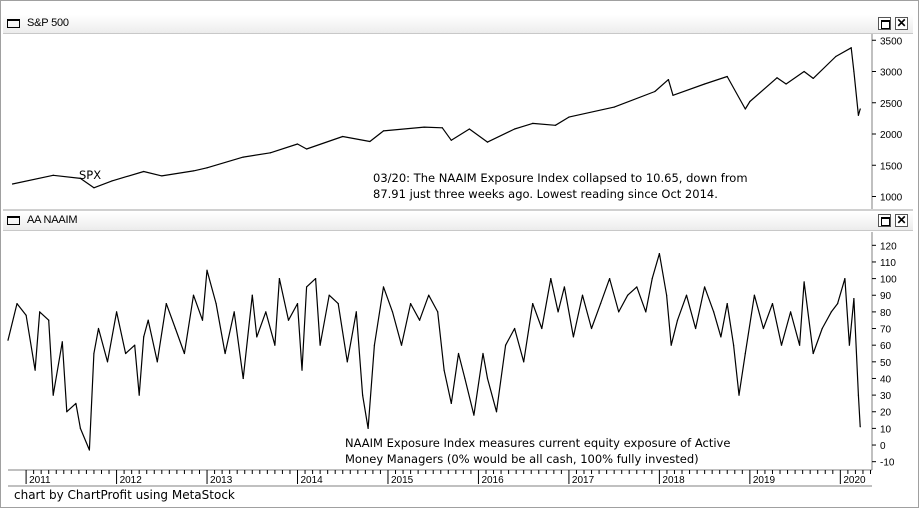 This screenshot has width=919, height=508. What do you see at coordinates (886, 330) in the screenshot?
I see `naaim-y-tick-label: 70` at bounding box center [886, 330].